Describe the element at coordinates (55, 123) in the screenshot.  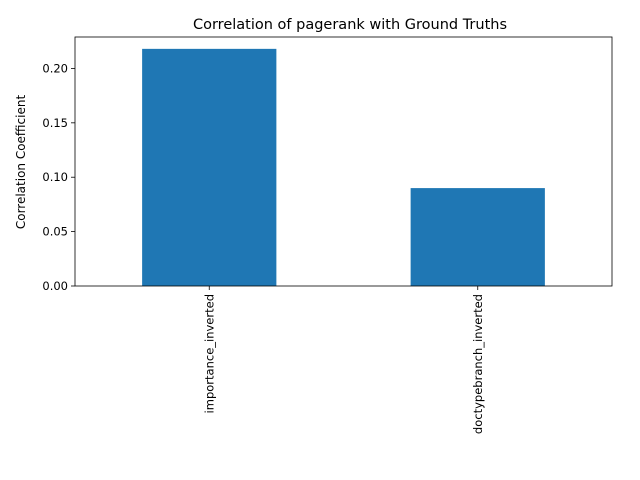
I see `y-tick-label: 0.15` at that location.